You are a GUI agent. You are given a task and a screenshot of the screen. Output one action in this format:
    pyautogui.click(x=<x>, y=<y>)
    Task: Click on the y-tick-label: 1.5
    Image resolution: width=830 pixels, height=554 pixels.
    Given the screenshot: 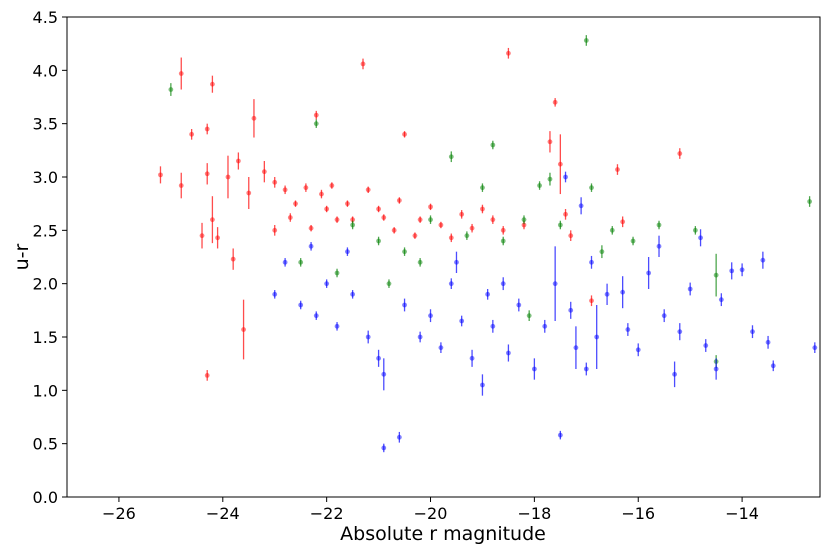 What is the action you would take?
    pyautogui.click(x=45, y=337)
    